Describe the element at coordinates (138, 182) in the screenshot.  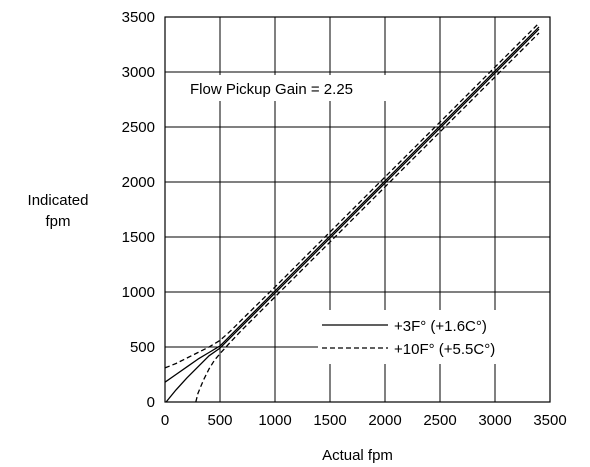
I see `y-tick-label: 2000` at that location.